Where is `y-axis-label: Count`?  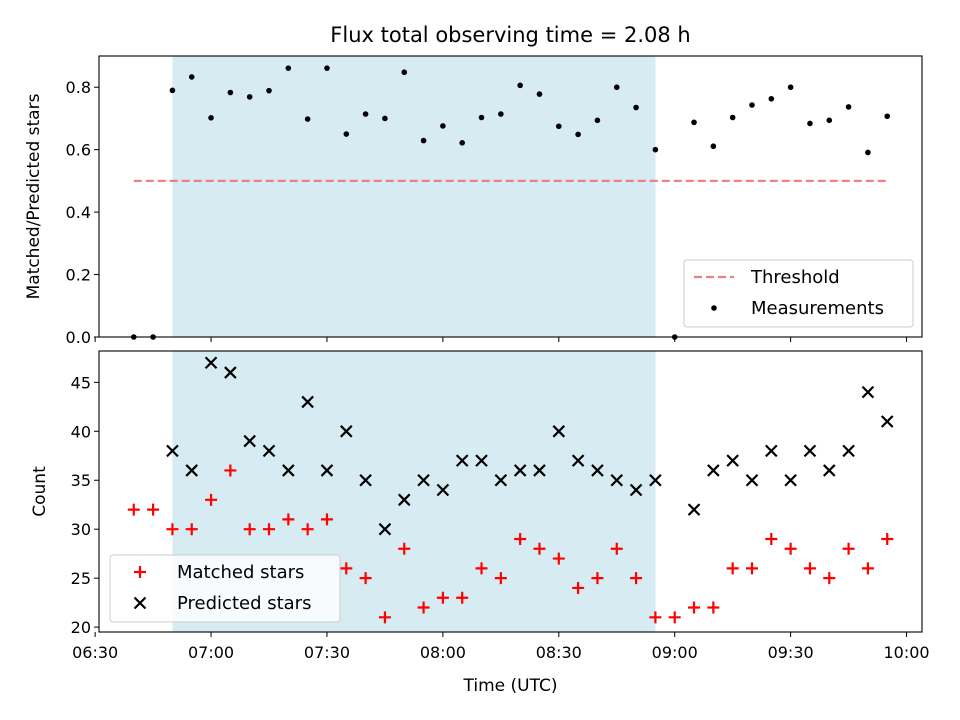
y-axis-label: Count is located at coordinates (40, 491).